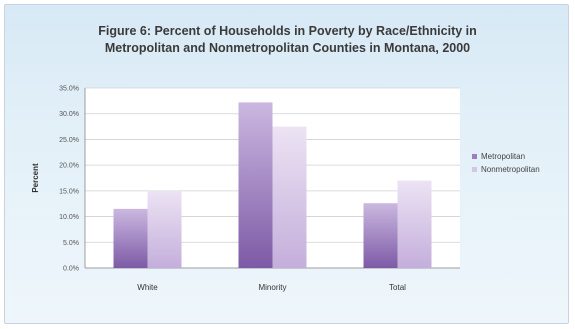 This screenshot has height=329, width=575. Describe the element at coordinates (71, 243) in the screenshot. I see `y-tick-label: 5.0%` at that location.